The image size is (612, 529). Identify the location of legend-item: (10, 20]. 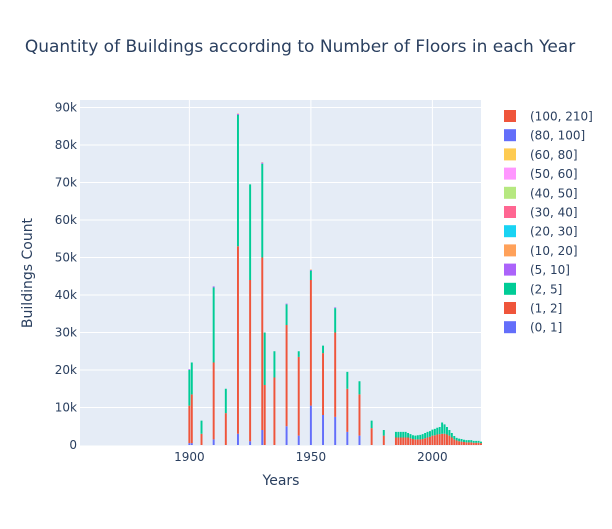
(541, 251).